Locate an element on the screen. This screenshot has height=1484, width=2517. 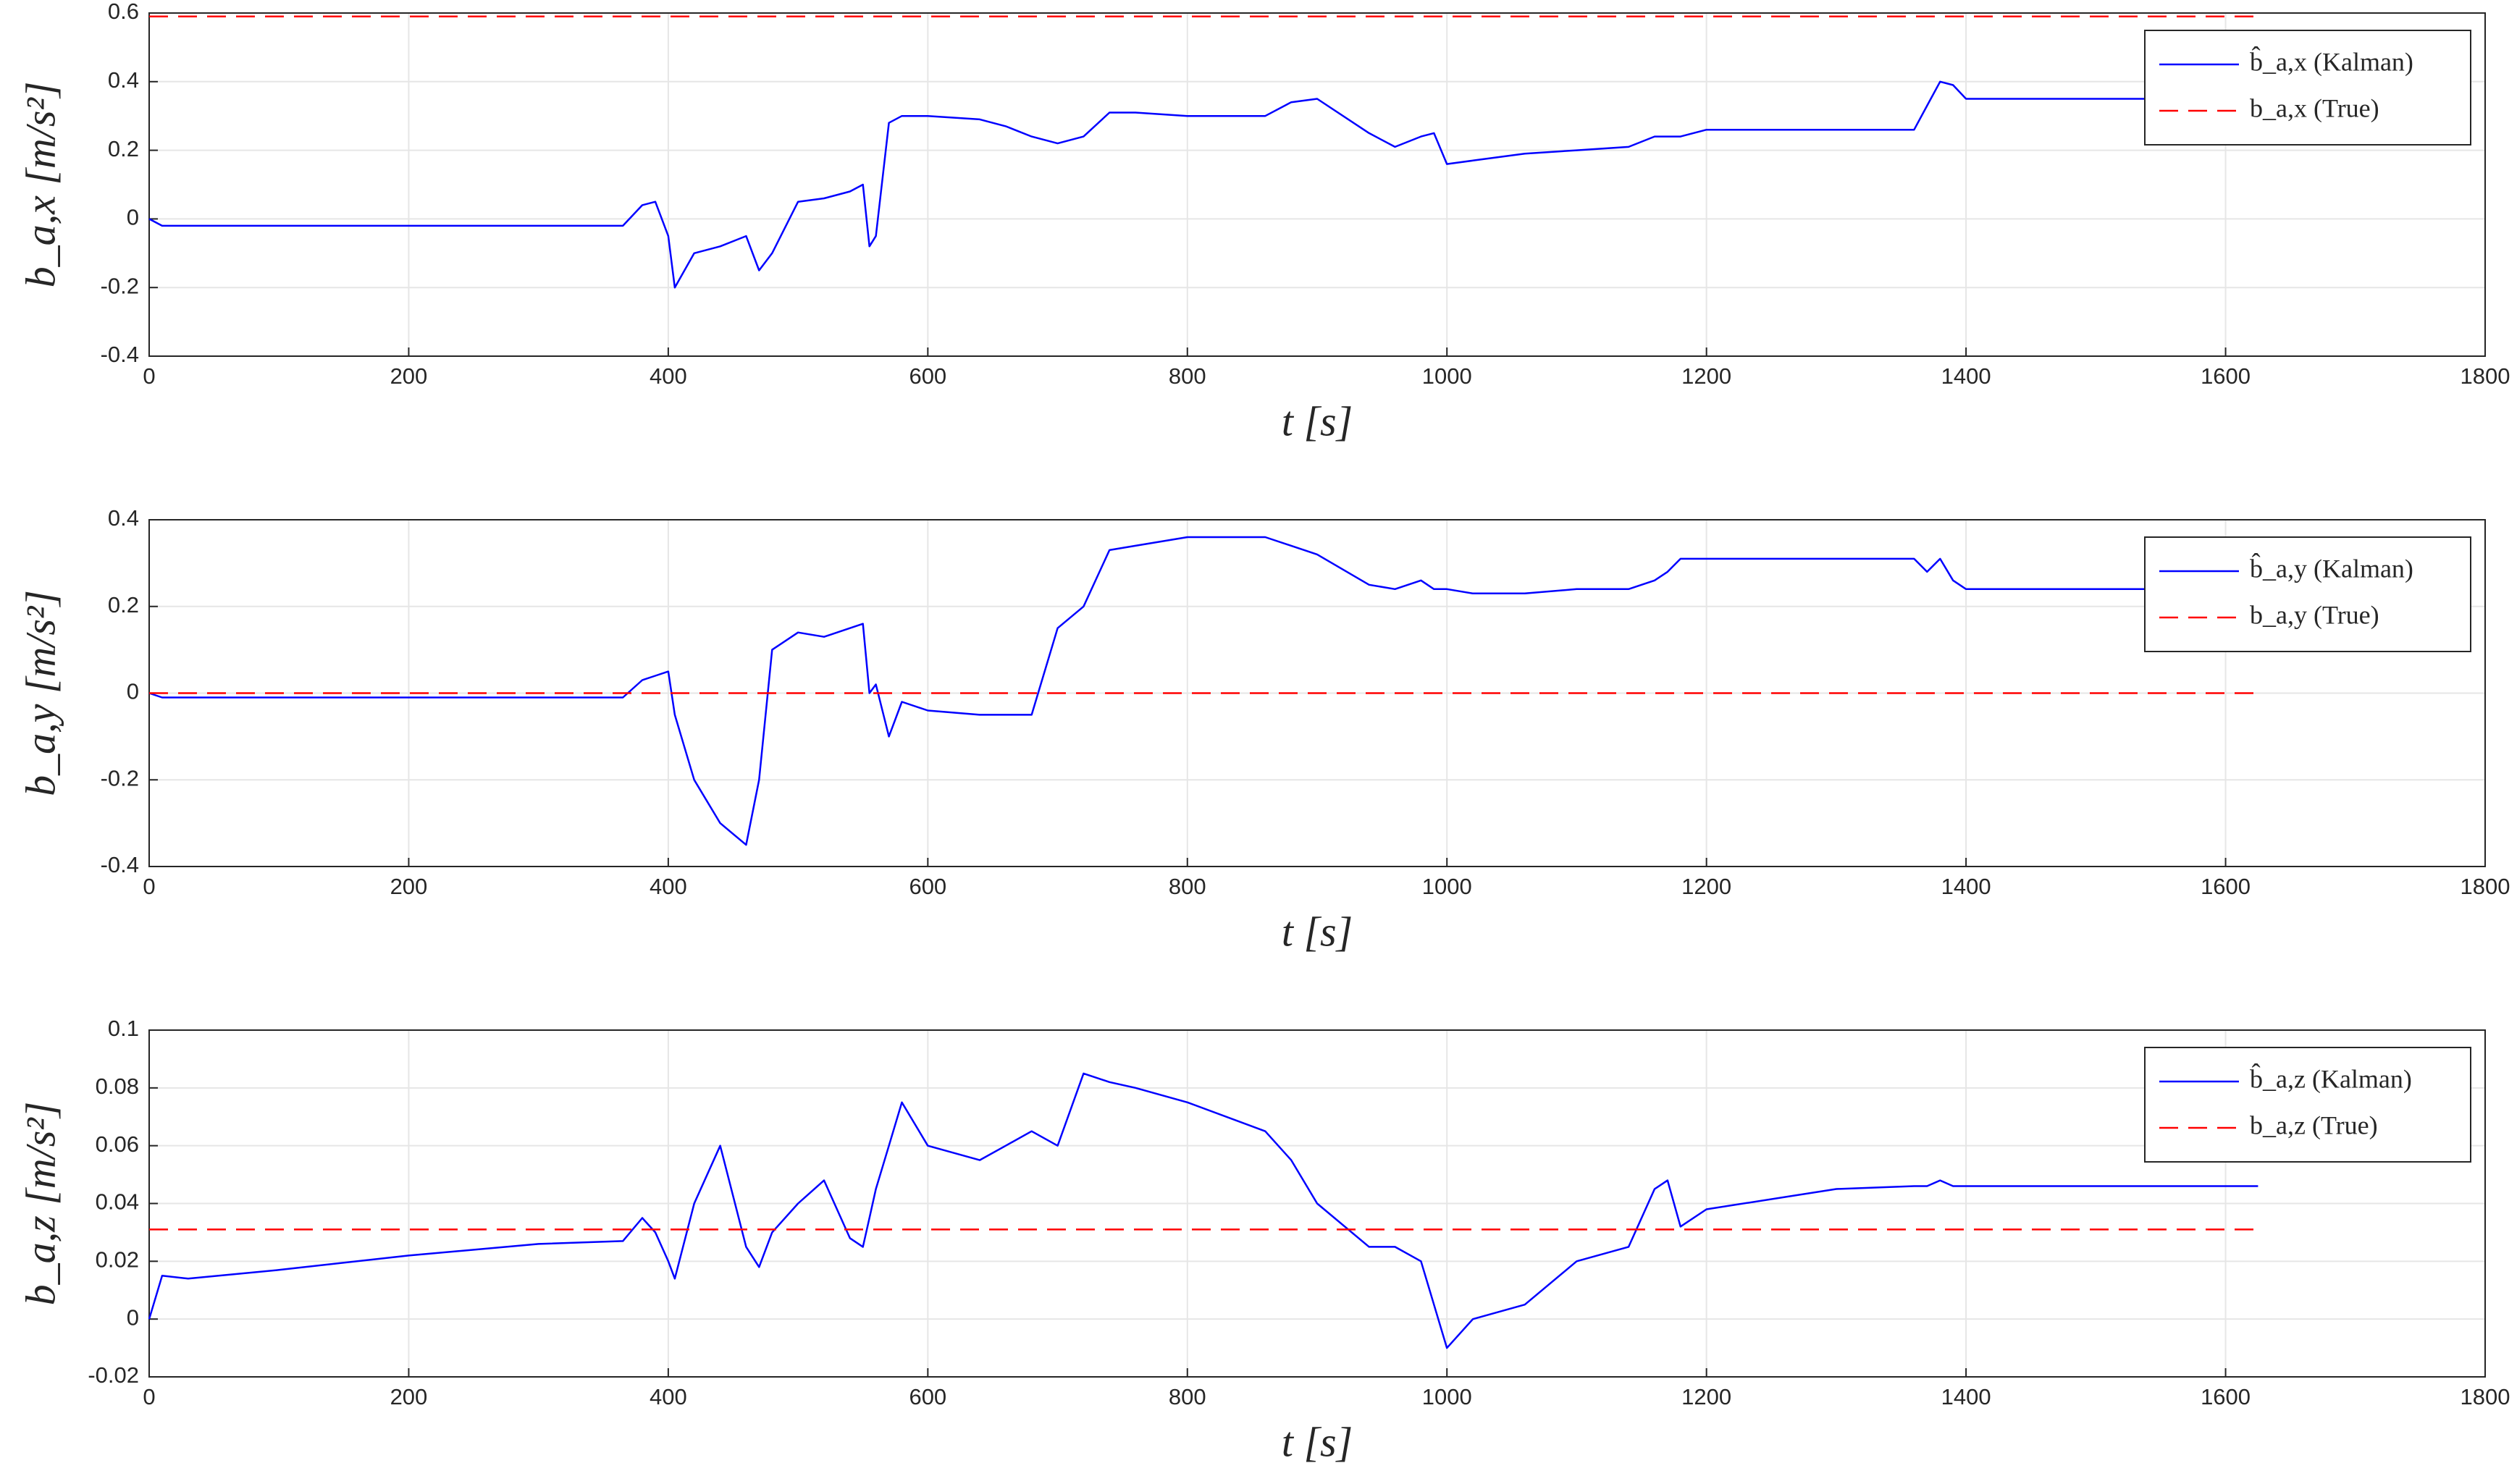
y-tick-label: 0.6 is located at coordinates (124, 12).